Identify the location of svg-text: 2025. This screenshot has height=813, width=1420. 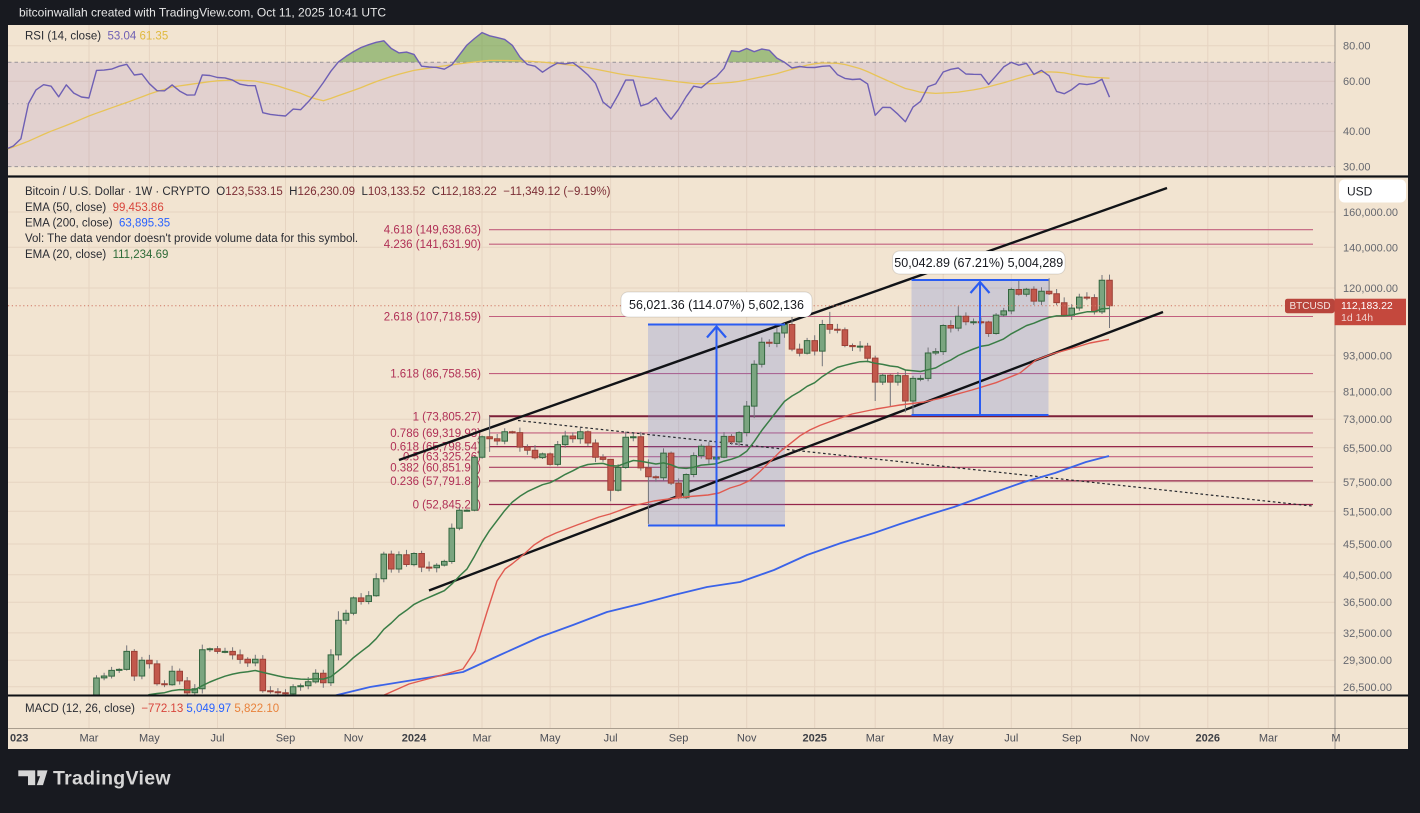
(814, 739).